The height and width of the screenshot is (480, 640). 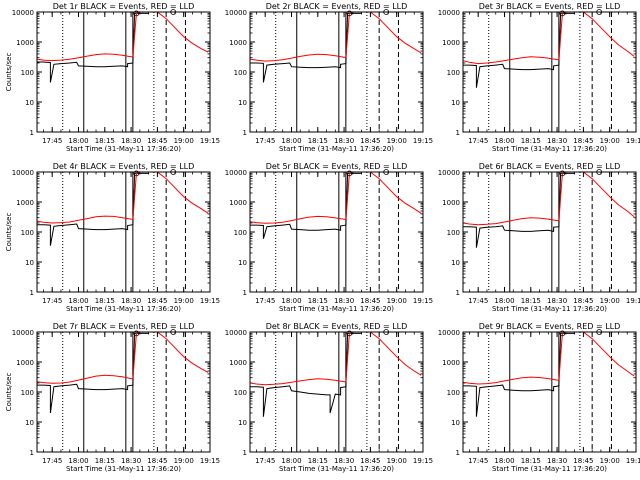 What do you see at coordinates (337, 166) in the screenshot?
I see `chart-title: Det 5r BLACK = Events, RED = LLD` at bounding box center [337, 166].